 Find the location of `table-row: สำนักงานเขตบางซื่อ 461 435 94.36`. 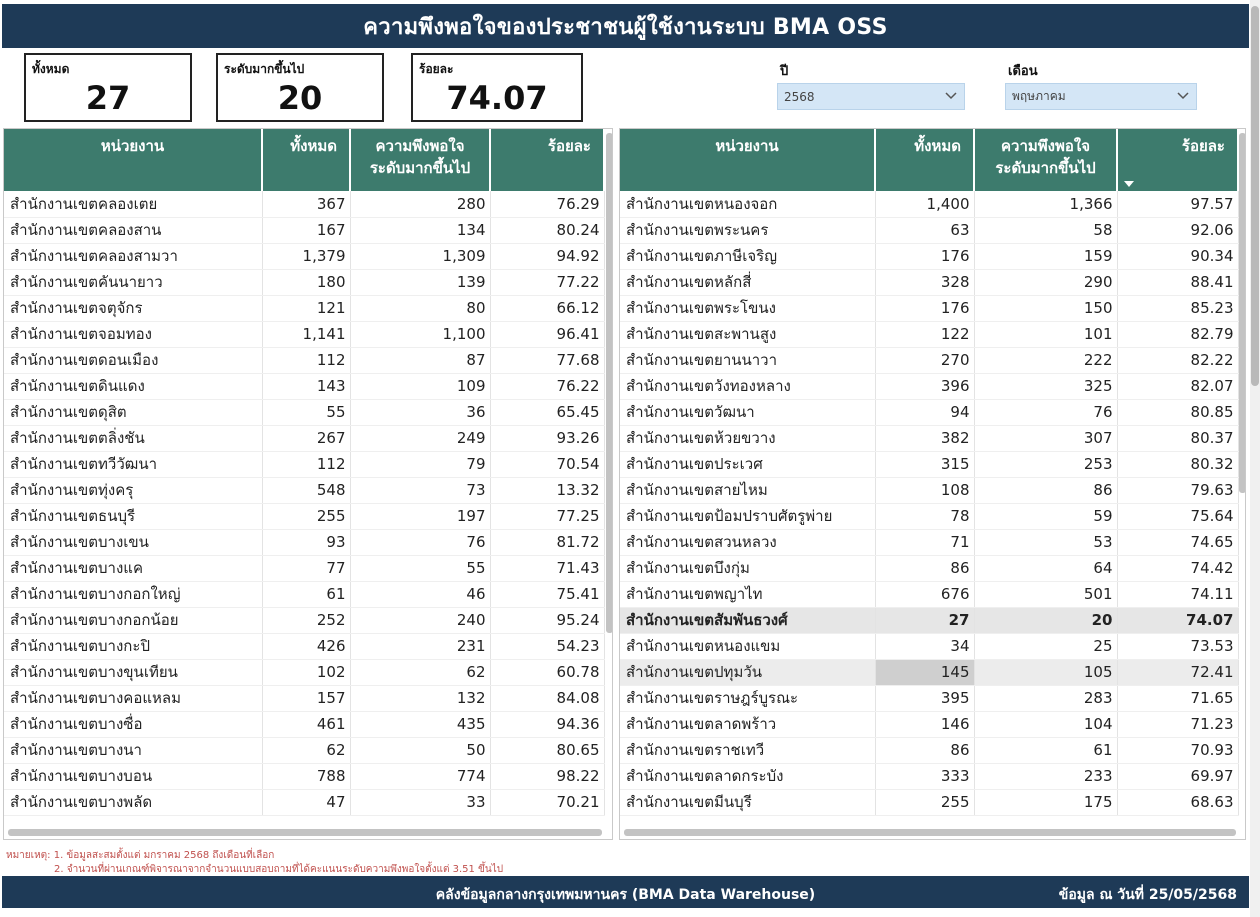

table-row: สำนักงานเขตบางซื่อ 461 435 94.36 is located at coordinates (304, 724).